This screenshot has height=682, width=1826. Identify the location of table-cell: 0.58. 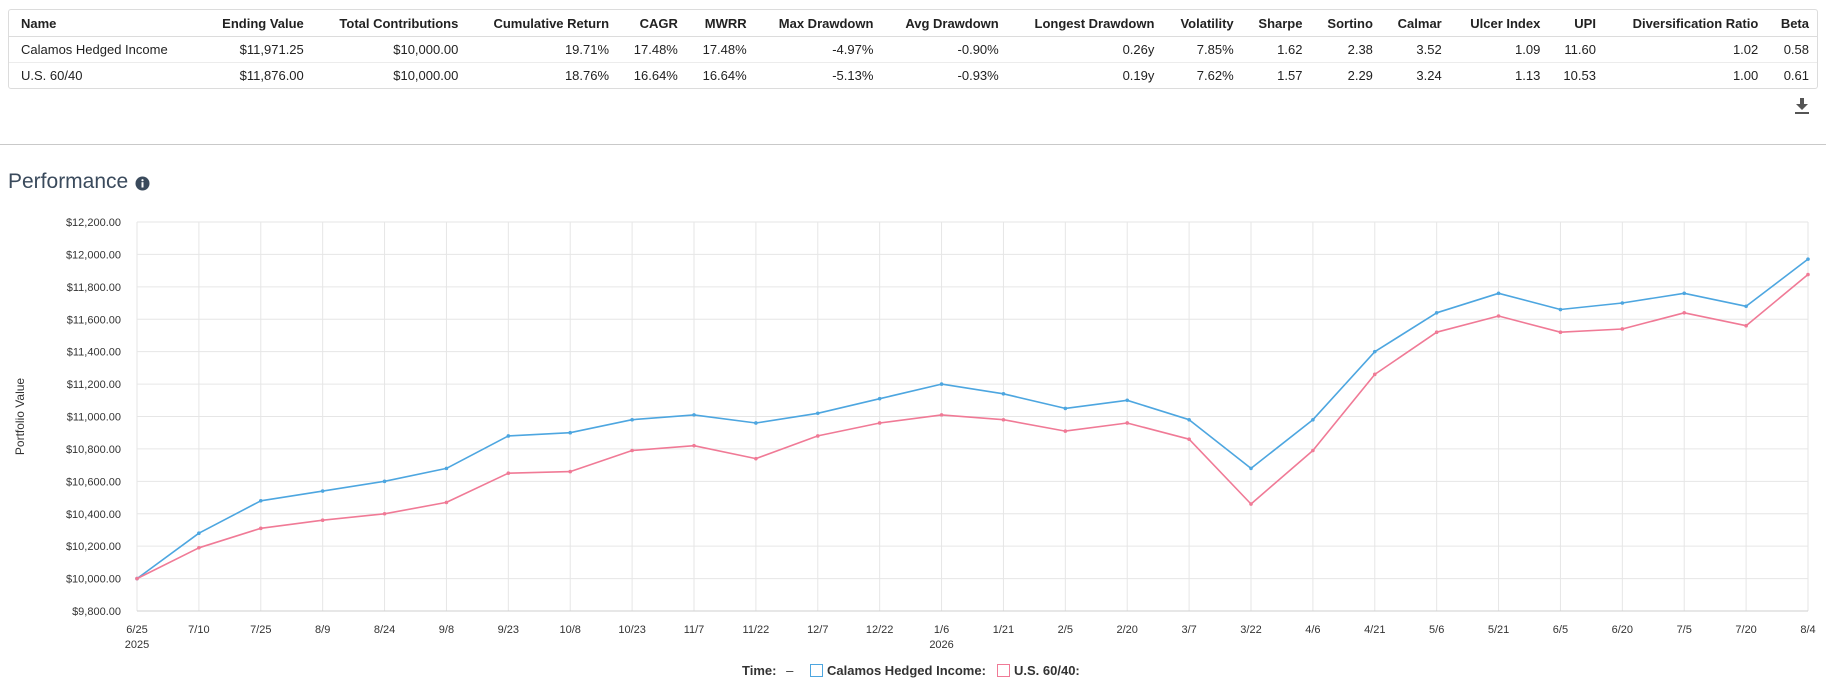
(1791, 49).